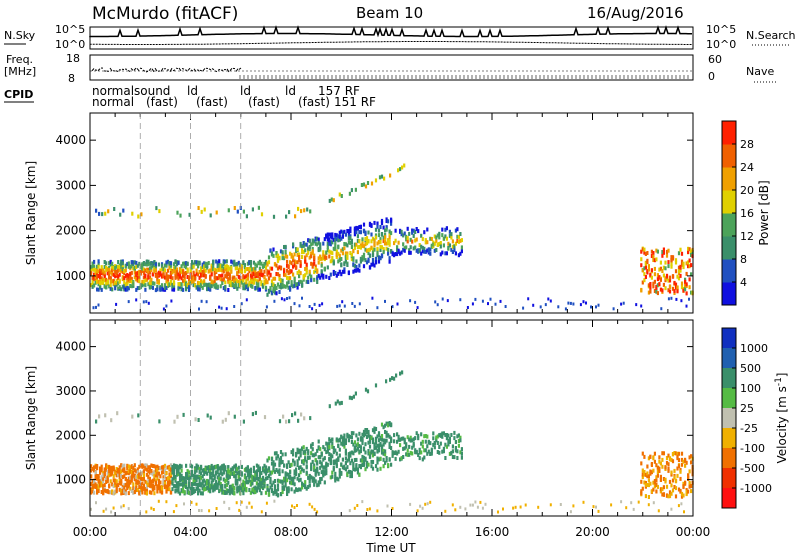  What do you see at coordinates (231, 69) in the screenshot?
I see `freq-mark` at bounding box center [231, 69].